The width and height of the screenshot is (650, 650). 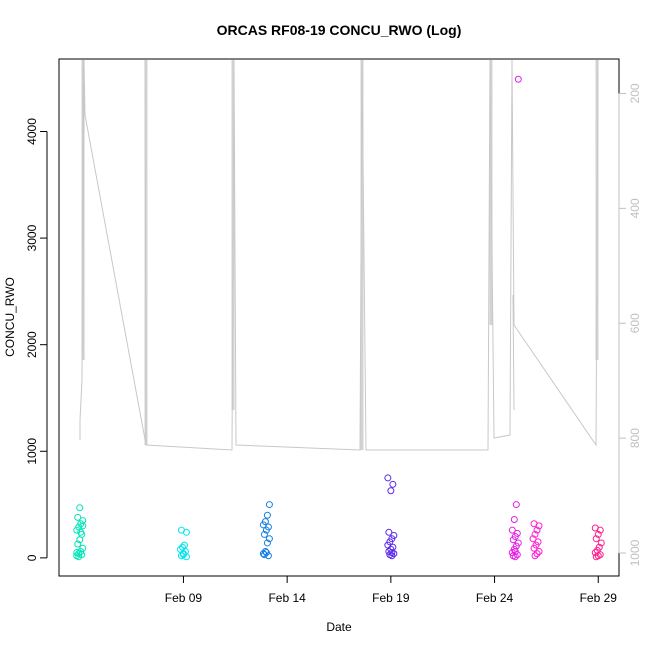 What do you see at coordinates (391, 590) in the screenshot?
I see `x-axis: Feb 09 Feb 14 Feb 19 Feb 24 Feb 29` at bounding box center [391, 590].